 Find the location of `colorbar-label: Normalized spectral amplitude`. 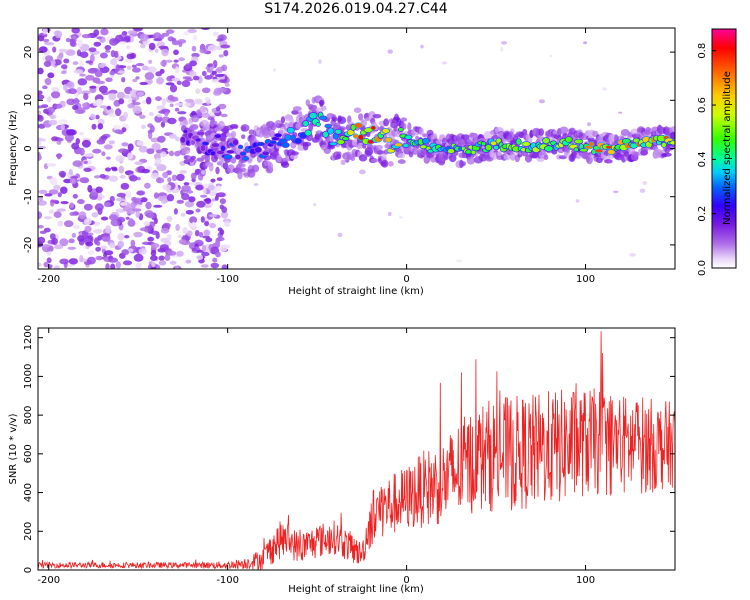

colorbar-label: Normalized spectral amplitude is located at coordinates (727, 148).